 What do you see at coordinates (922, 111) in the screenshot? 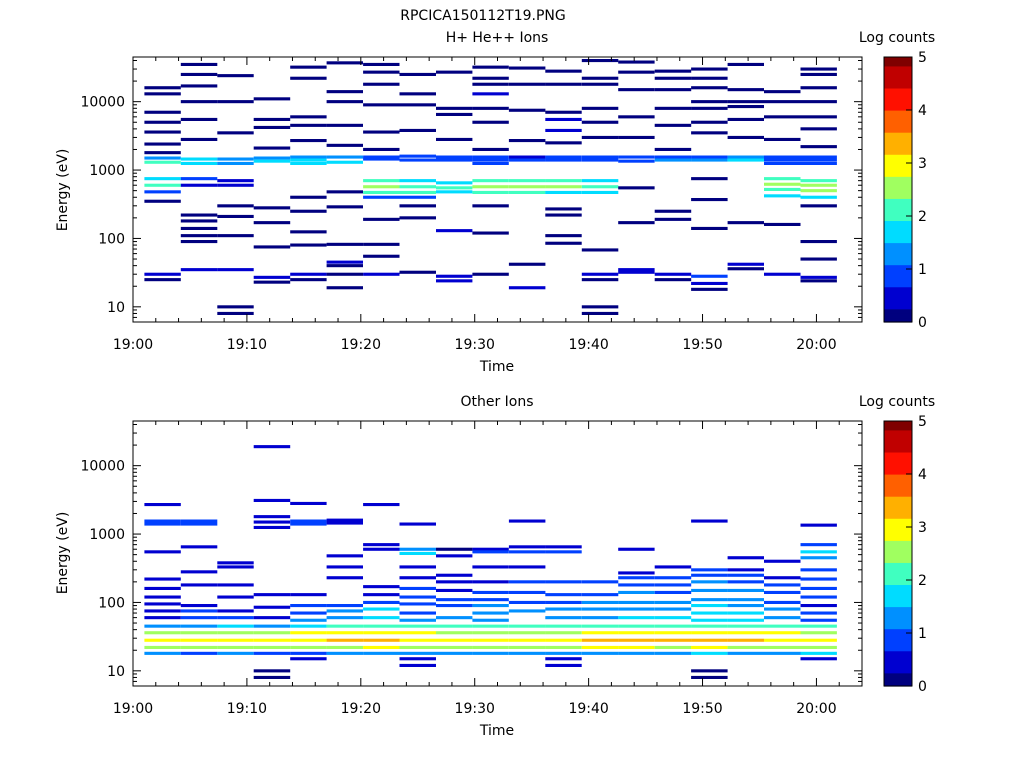
I see `colorbar-tick-label: 4` at bounding box center [922, 111].